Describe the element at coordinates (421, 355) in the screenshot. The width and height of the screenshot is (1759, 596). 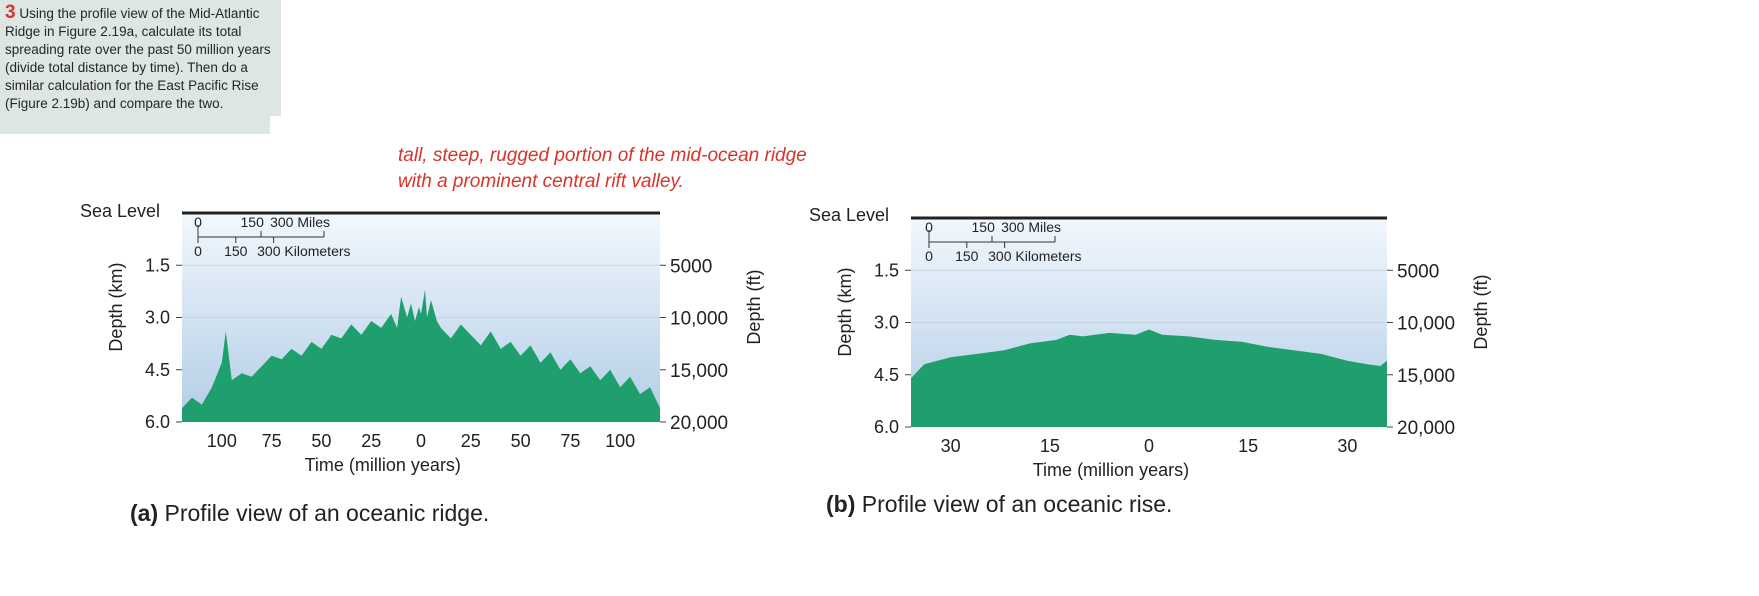
I see `chart-a-seafloor-profile` at that location.